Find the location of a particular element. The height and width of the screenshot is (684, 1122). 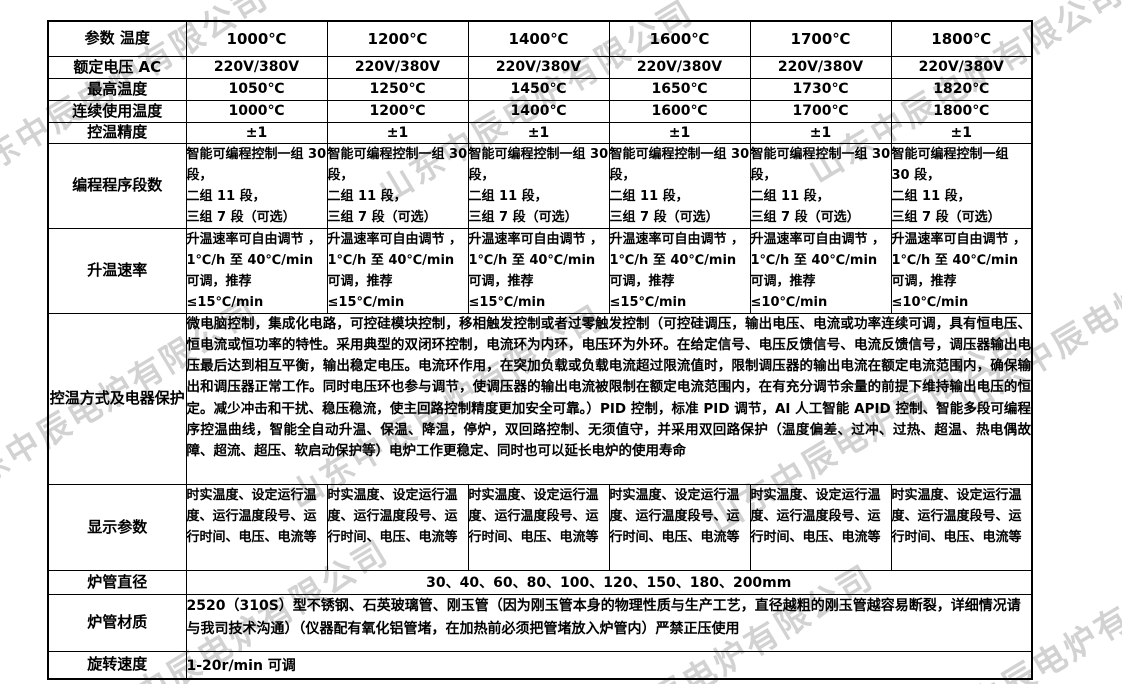

row-label-continuous-temperature: 连续使用温度 is located at coordinates (117, 111).